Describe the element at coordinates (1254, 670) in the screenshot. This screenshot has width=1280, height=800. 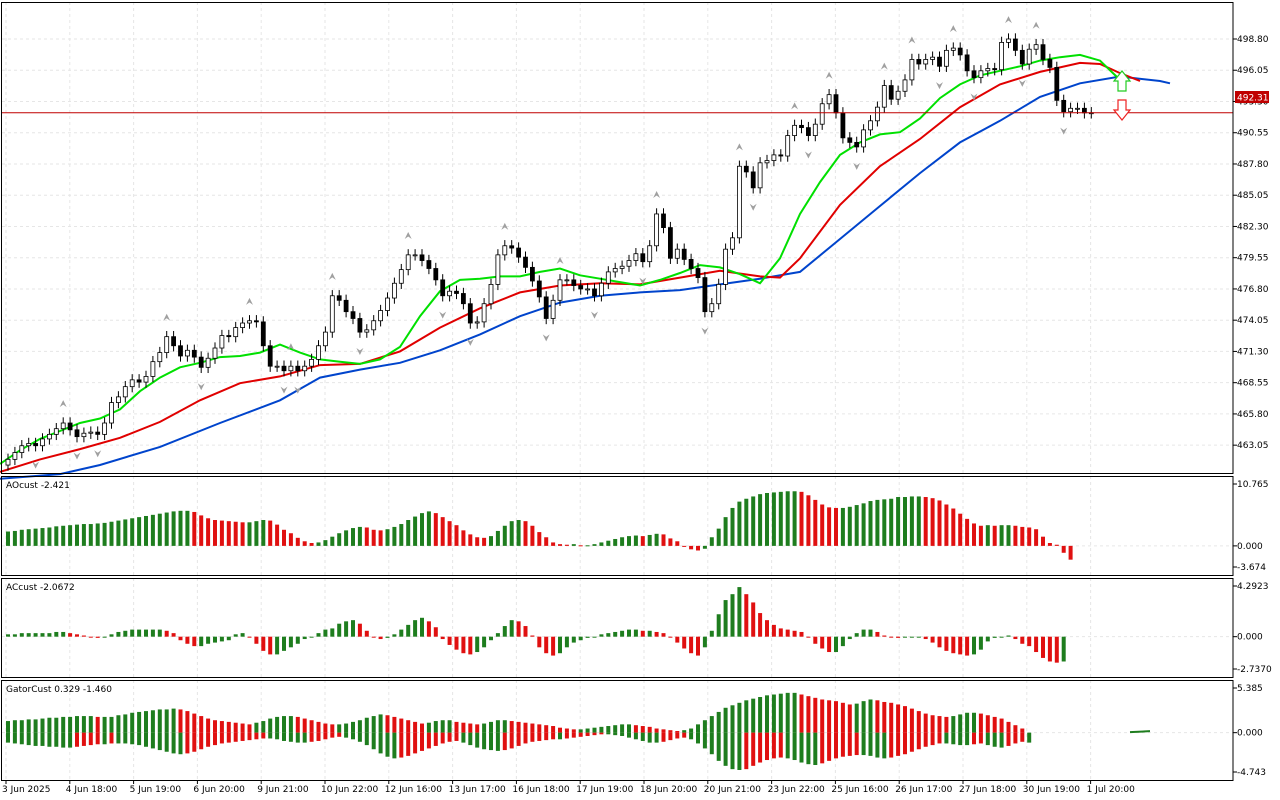
I see `ac-scale-tick-label: -2.7370` at that location.